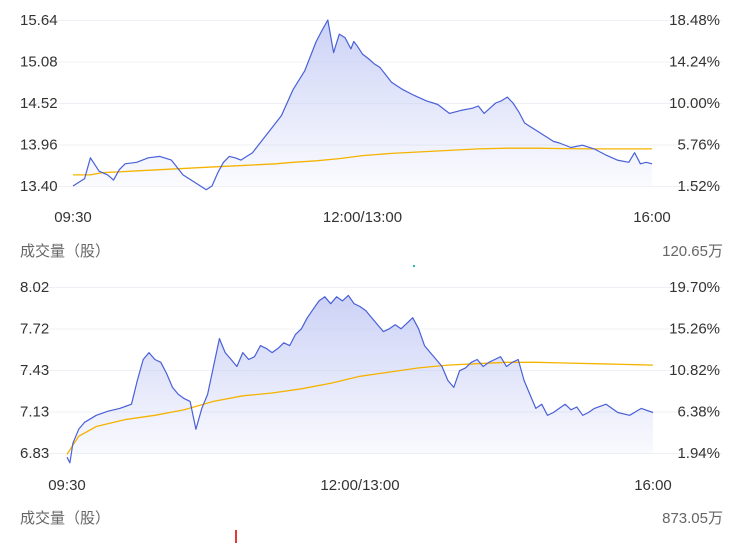 The image size is (745, 543). What do you see at coordinates (372, 519) in the screenshot?
I see `volume-row-2: 成交量（股） 873.05万` at bounding box center [372, 519].